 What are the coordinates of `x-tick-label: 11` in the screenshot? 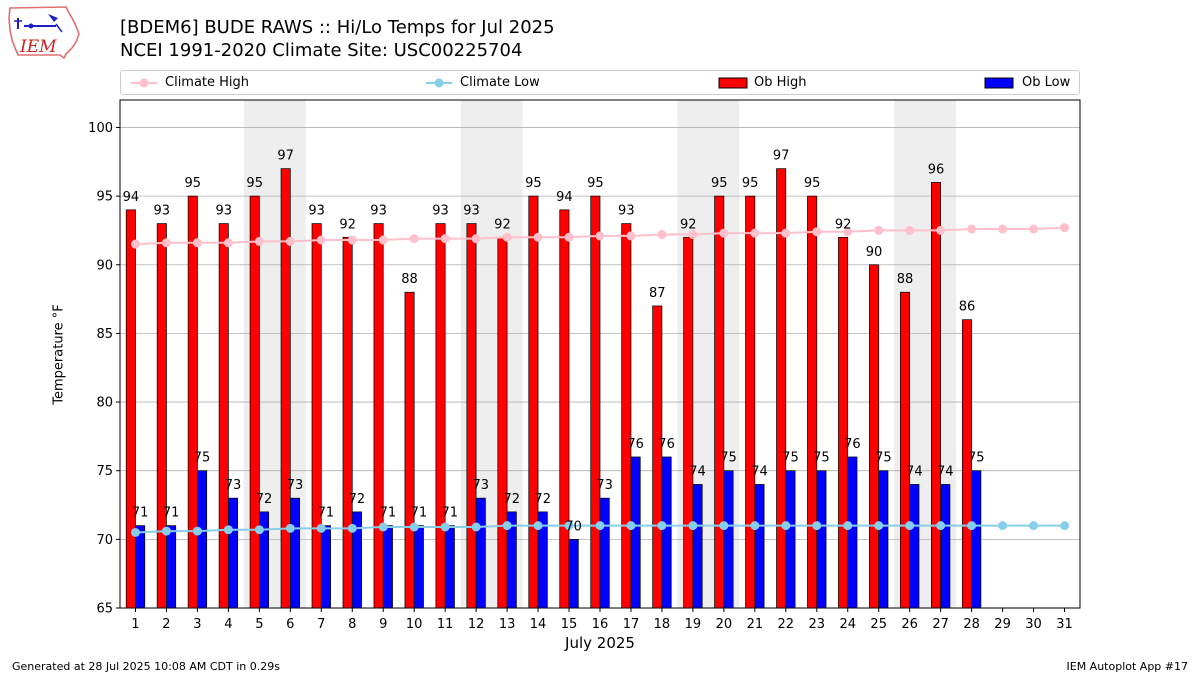 It's located at (445, 624).